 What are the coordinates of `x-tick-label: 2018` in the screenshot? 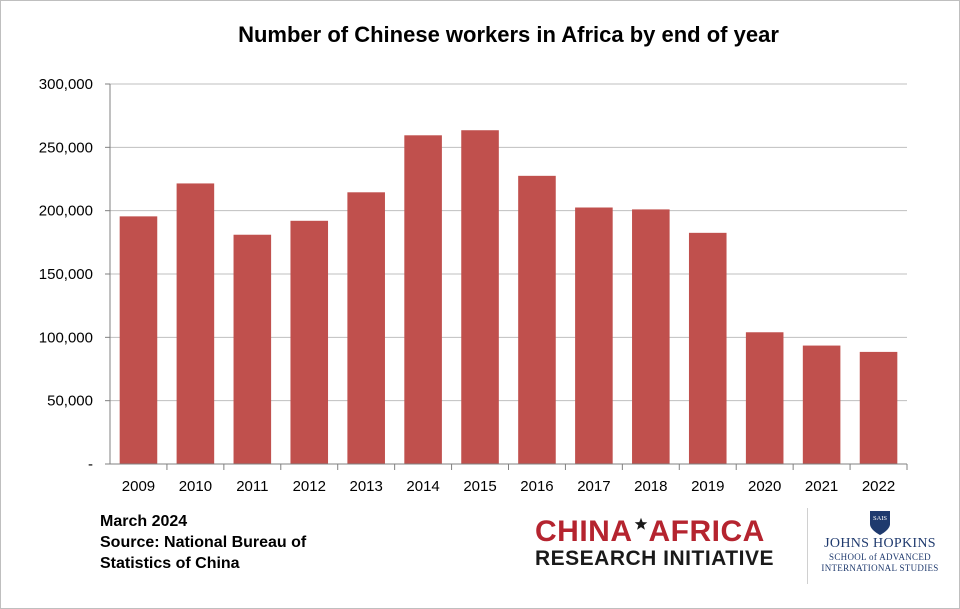 It's located at (650, 486).